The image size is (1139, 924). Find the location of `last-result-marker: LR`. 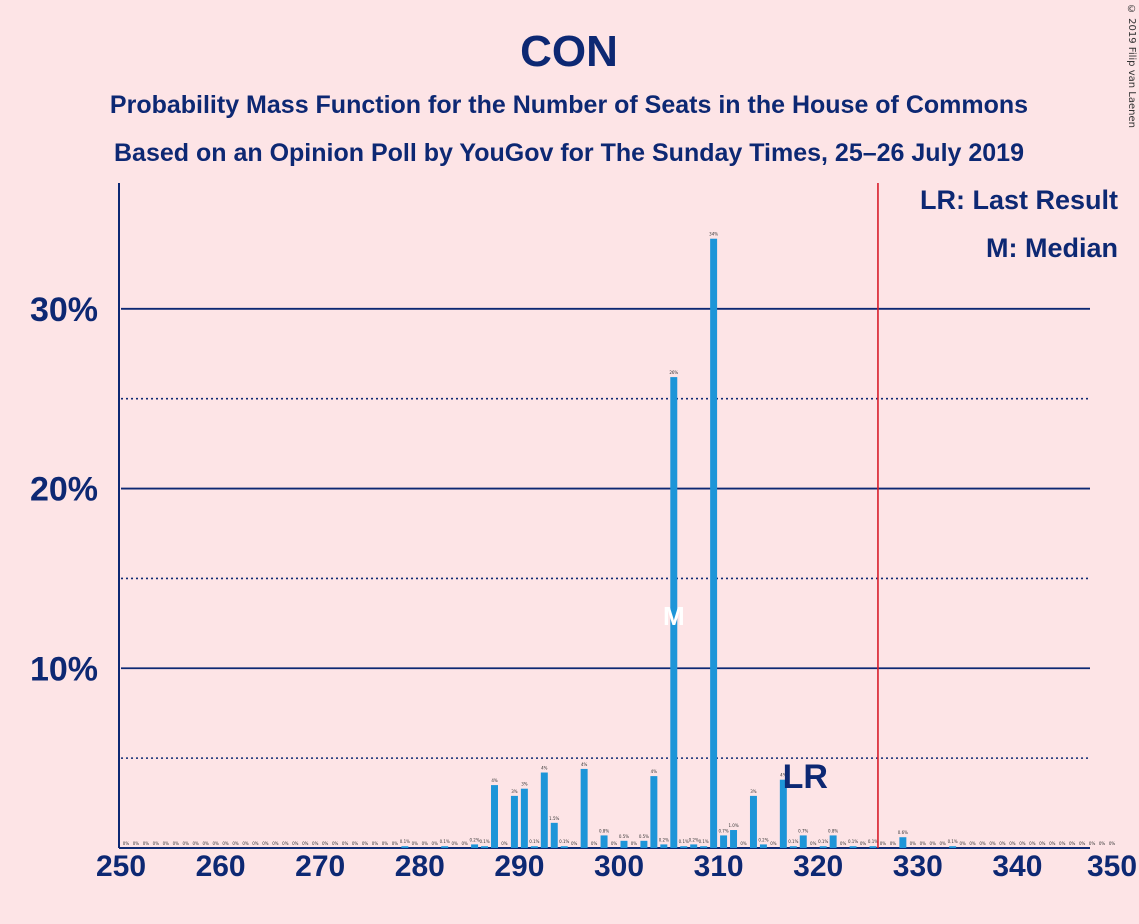

last-result-marker: LR is located at coordinates (805, 777).